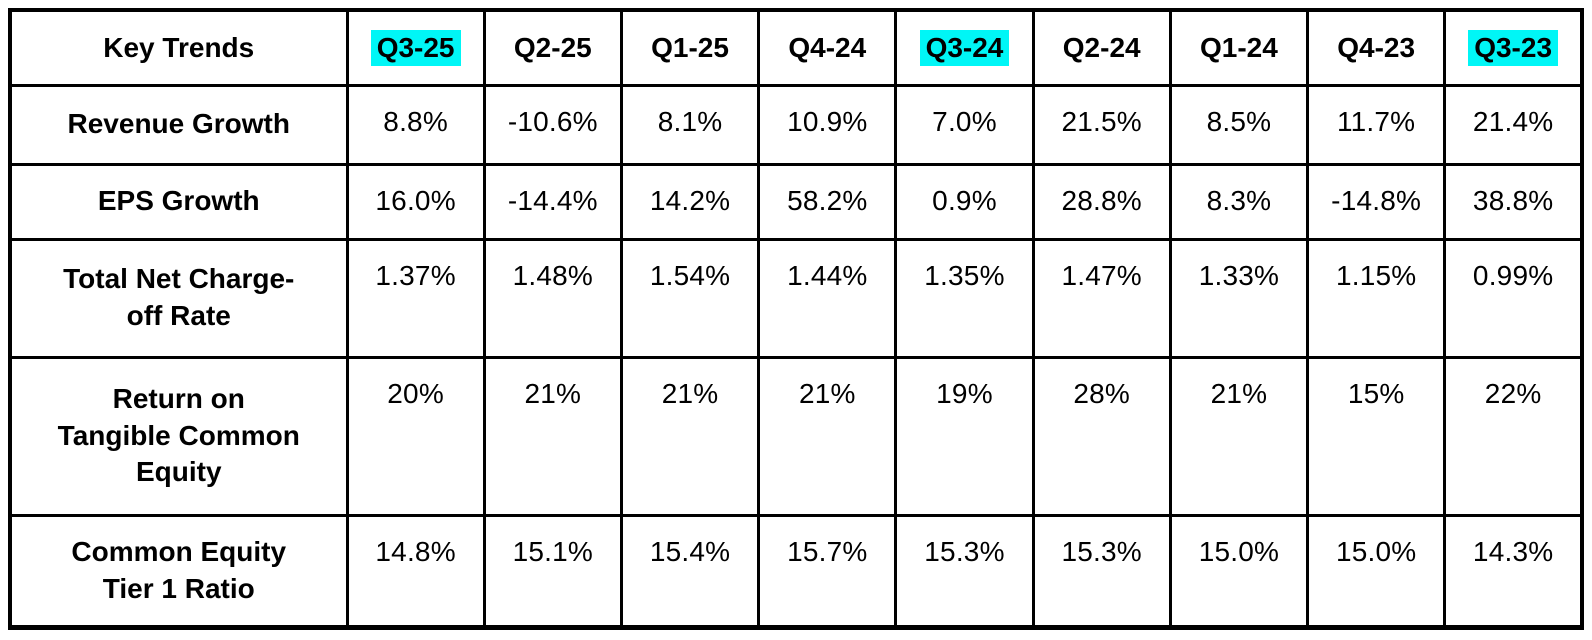  I want to click on quarter-label: Q1-25, so click(690, 47).